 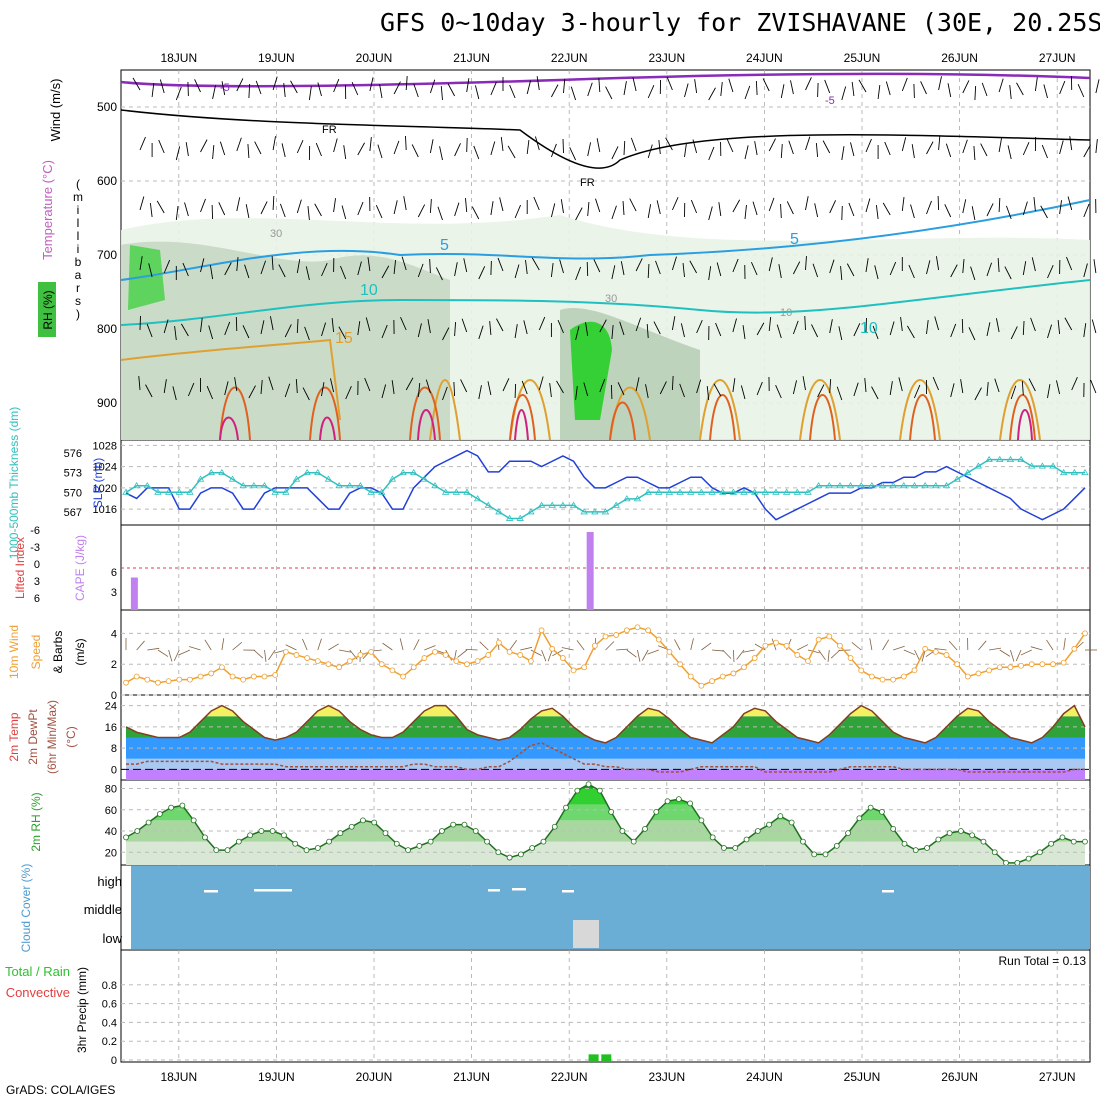 What do you see at coordinates (610, 907) in the screenshot?
I see `cloud-cover-field` at bounding box center [610, 907].